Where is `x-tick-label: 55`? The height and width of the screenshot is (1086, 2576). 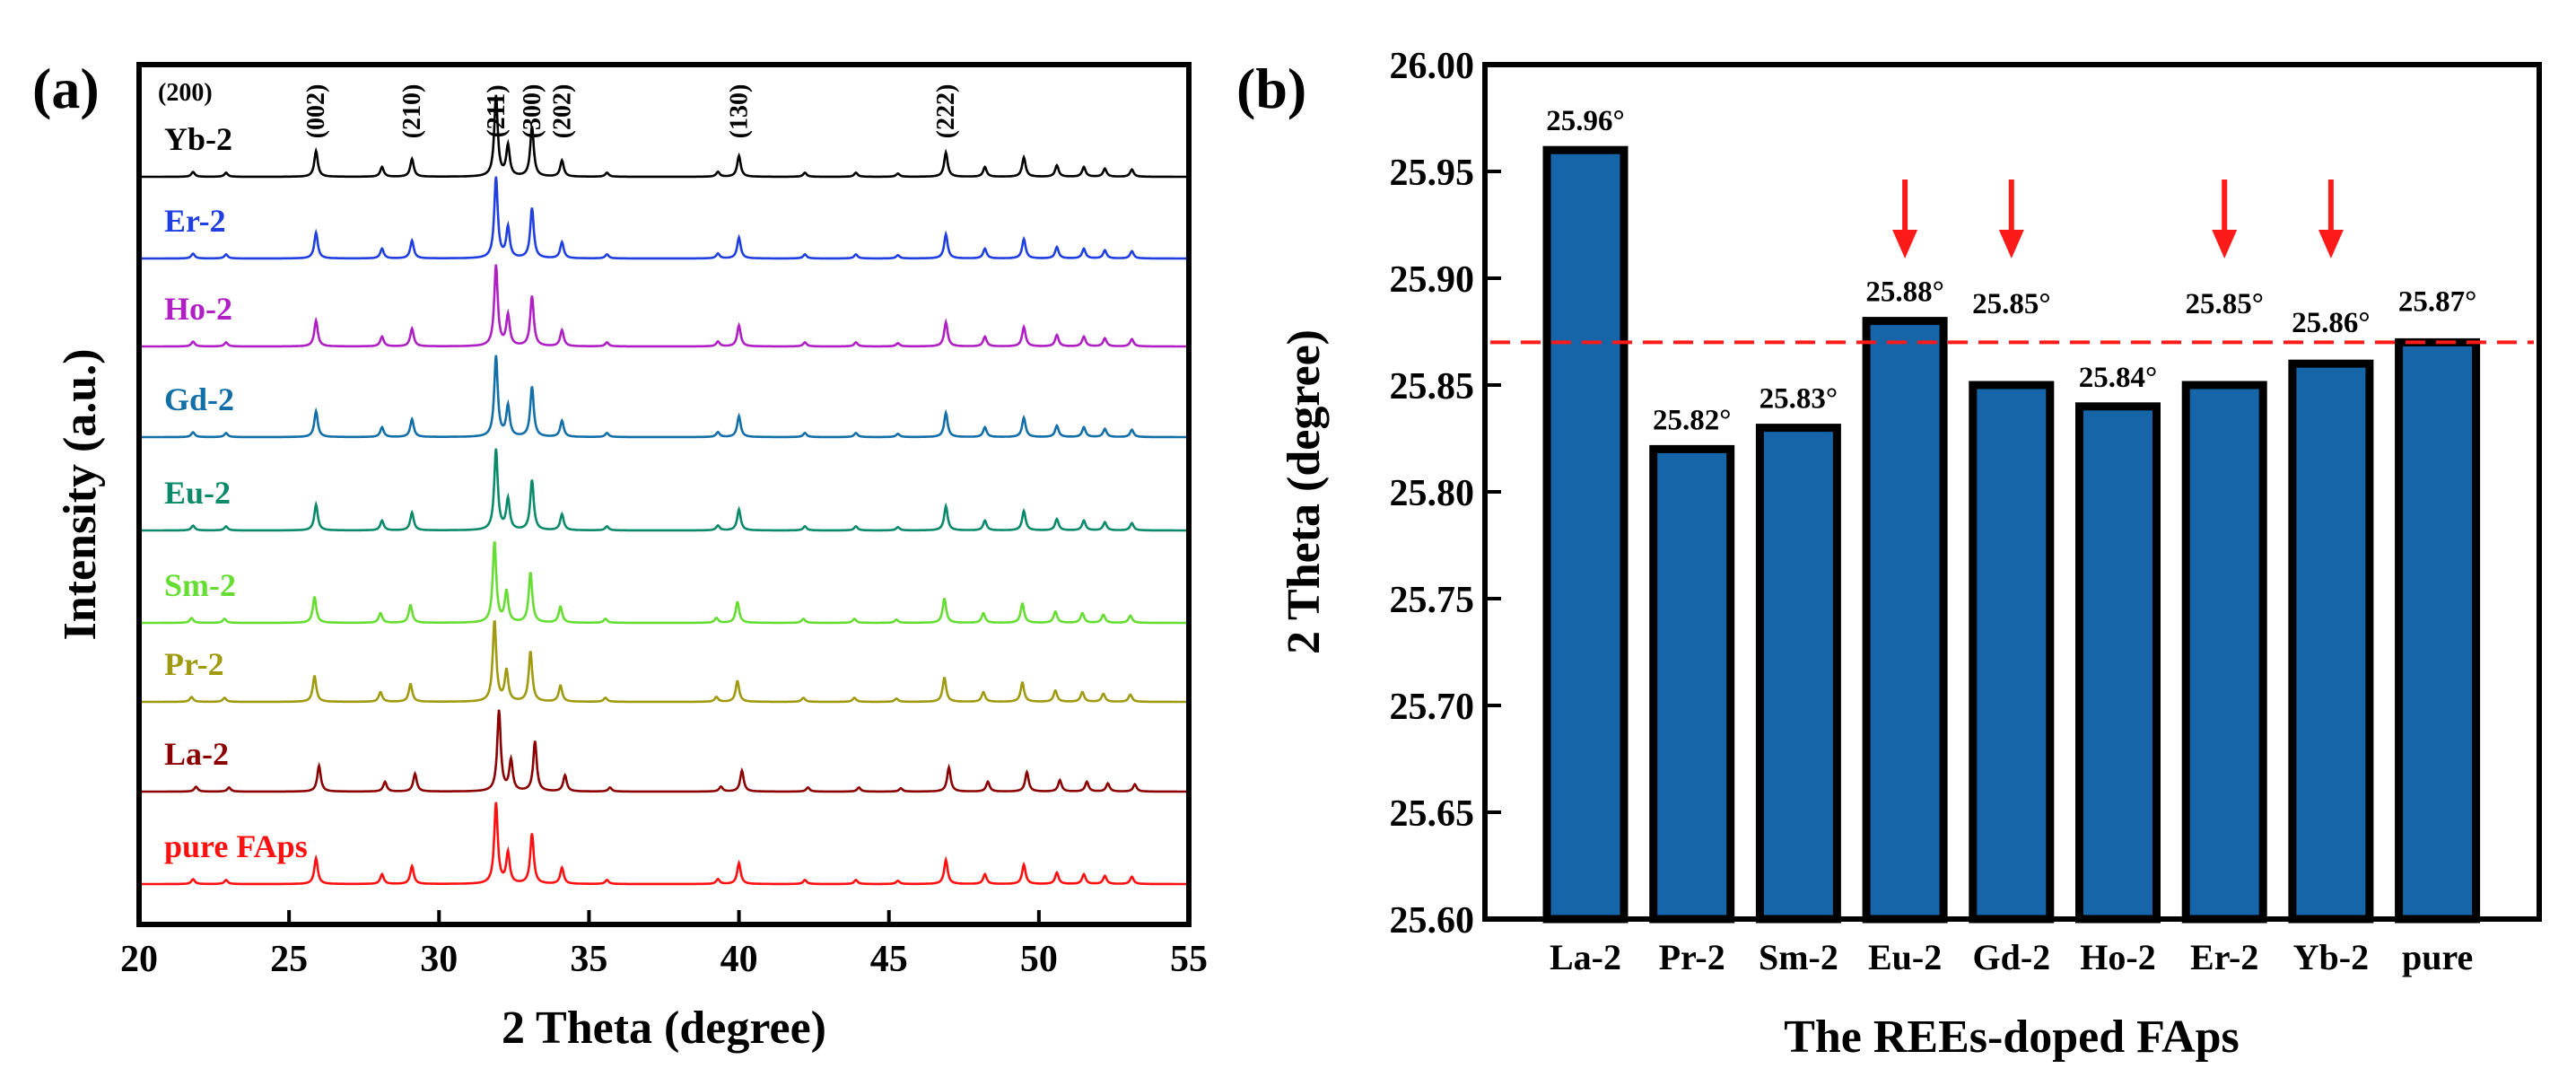
x-tick-label: 55 is located at coordinates (1189, 959).